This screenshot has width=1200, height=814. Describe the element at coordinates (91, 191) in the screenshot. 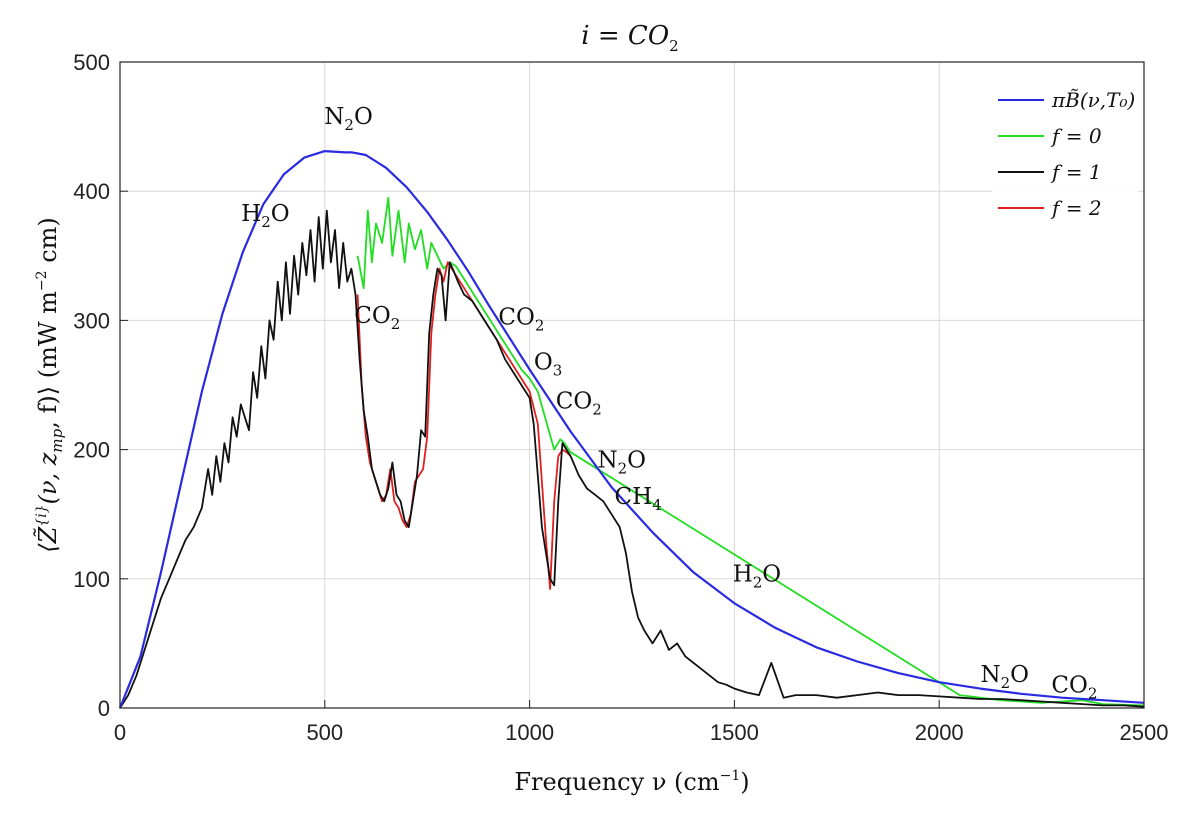

I see `y-tick-label: 400` at that location.